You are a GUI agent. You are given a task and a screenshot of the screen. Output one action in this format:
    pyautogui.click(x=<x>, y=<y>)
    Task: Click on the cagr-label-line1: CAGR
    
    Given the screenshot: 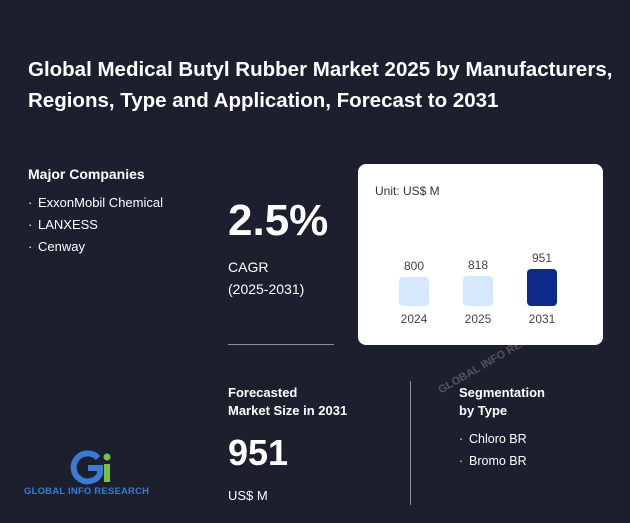 What is the action you would take?
    pyautogui.click(x=248, y=267)
    